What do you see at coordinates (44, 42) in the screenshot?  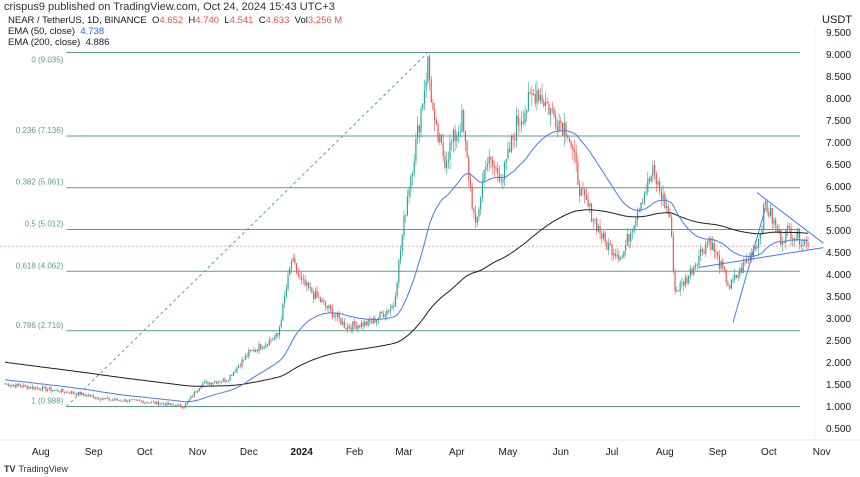 I see `ema200-label: EMA (200, close)` at bounding box center [44, 42].